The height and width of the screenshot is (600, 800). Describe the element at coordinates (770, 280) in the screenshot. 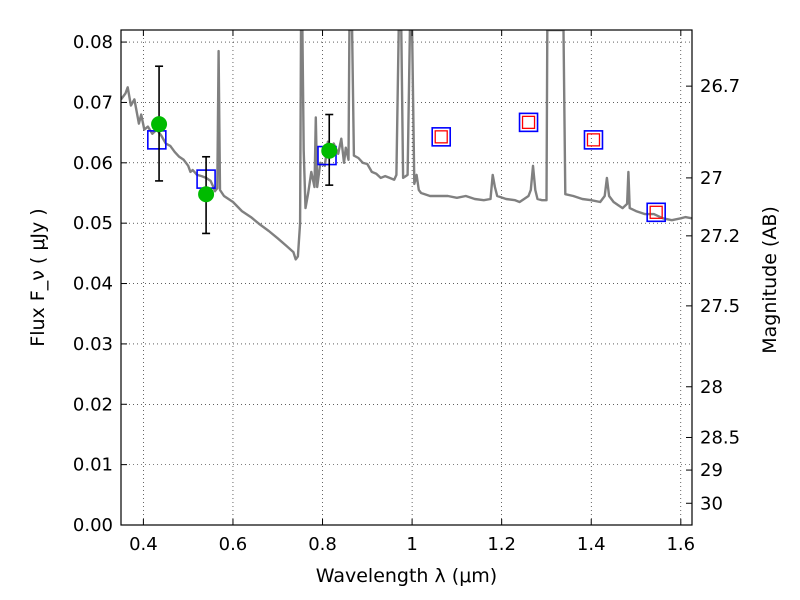

I see `y2-axis-label: Magnitude (AB)` at that location.